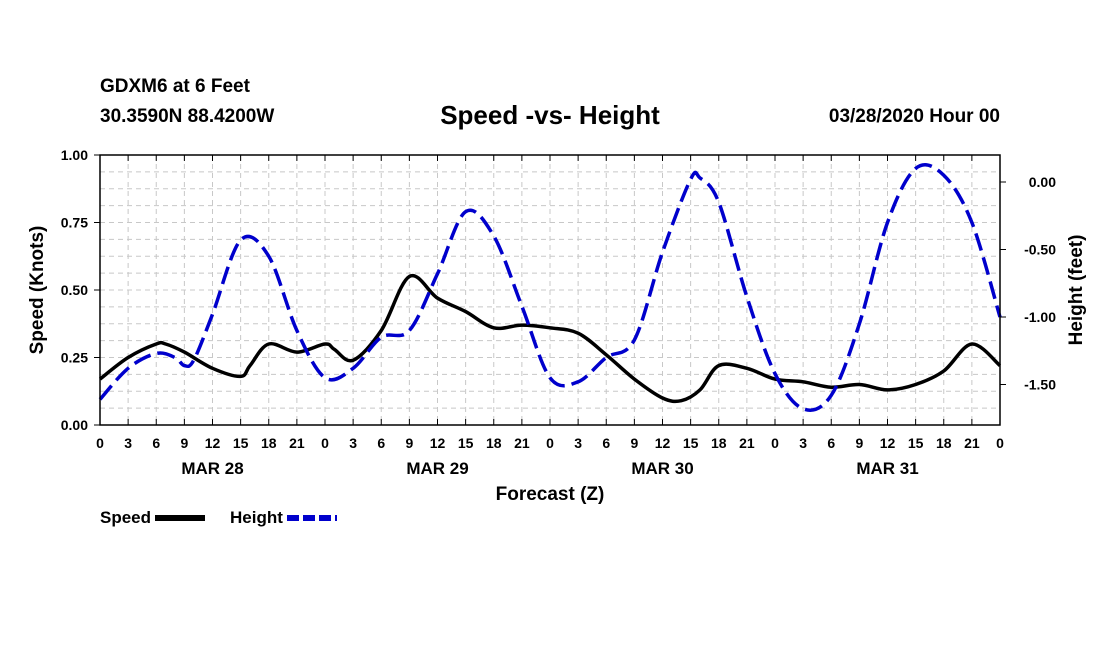 This screenshot has height=650, width=1100. I want to click on legend-height: Height, so click(284, 518).